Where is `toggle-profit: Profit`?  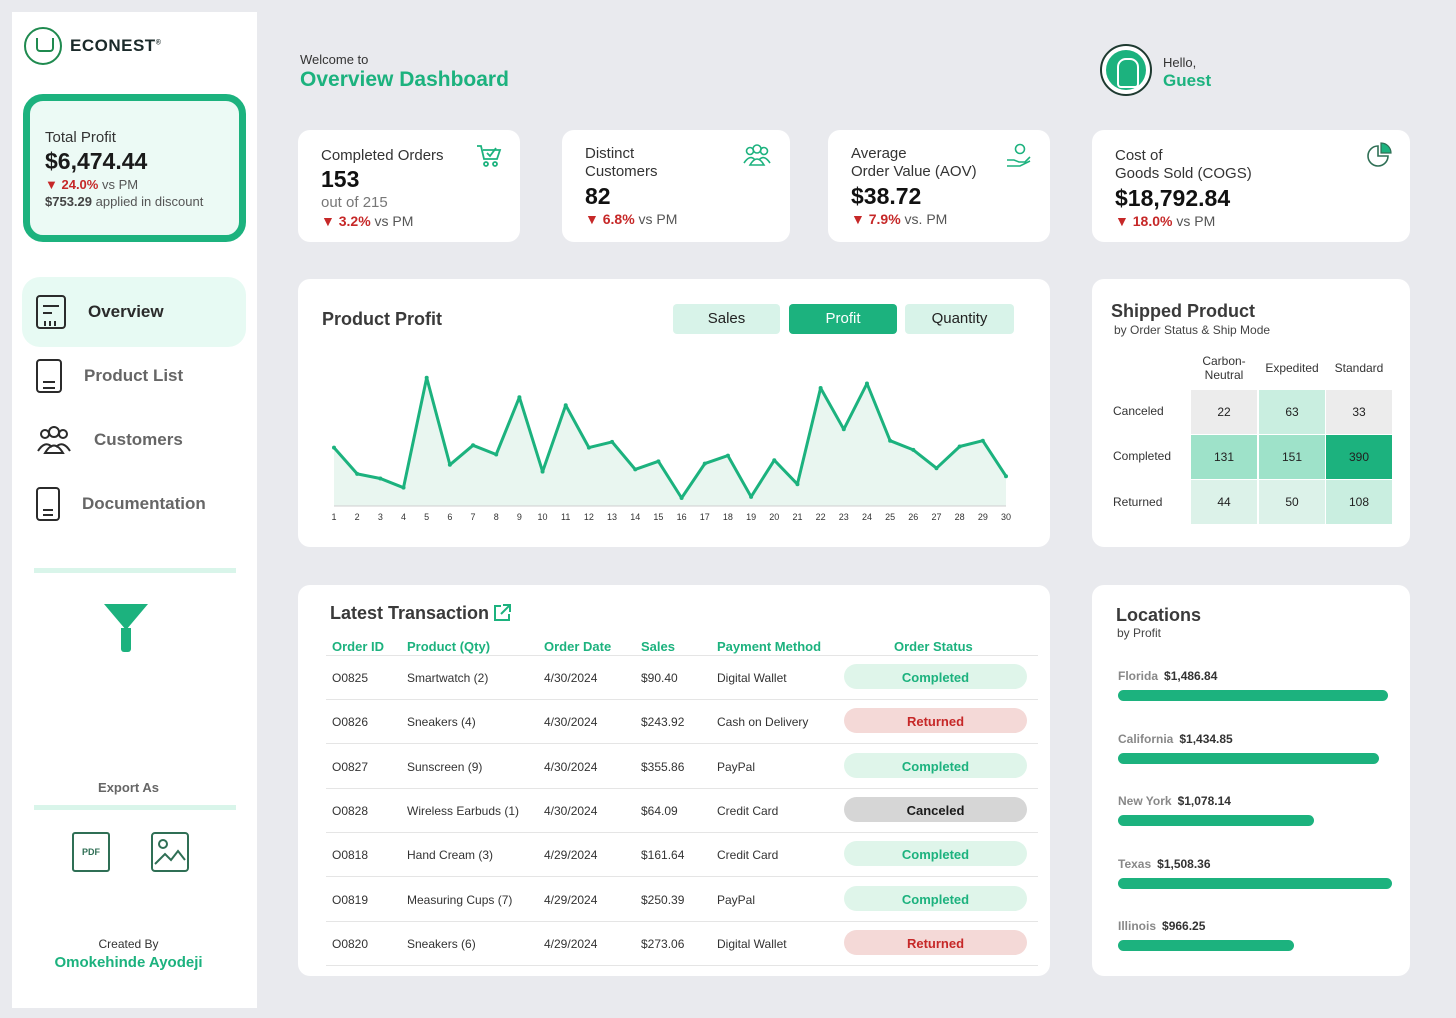
toggle-profit: Profit is located at coordinates (843, 319).